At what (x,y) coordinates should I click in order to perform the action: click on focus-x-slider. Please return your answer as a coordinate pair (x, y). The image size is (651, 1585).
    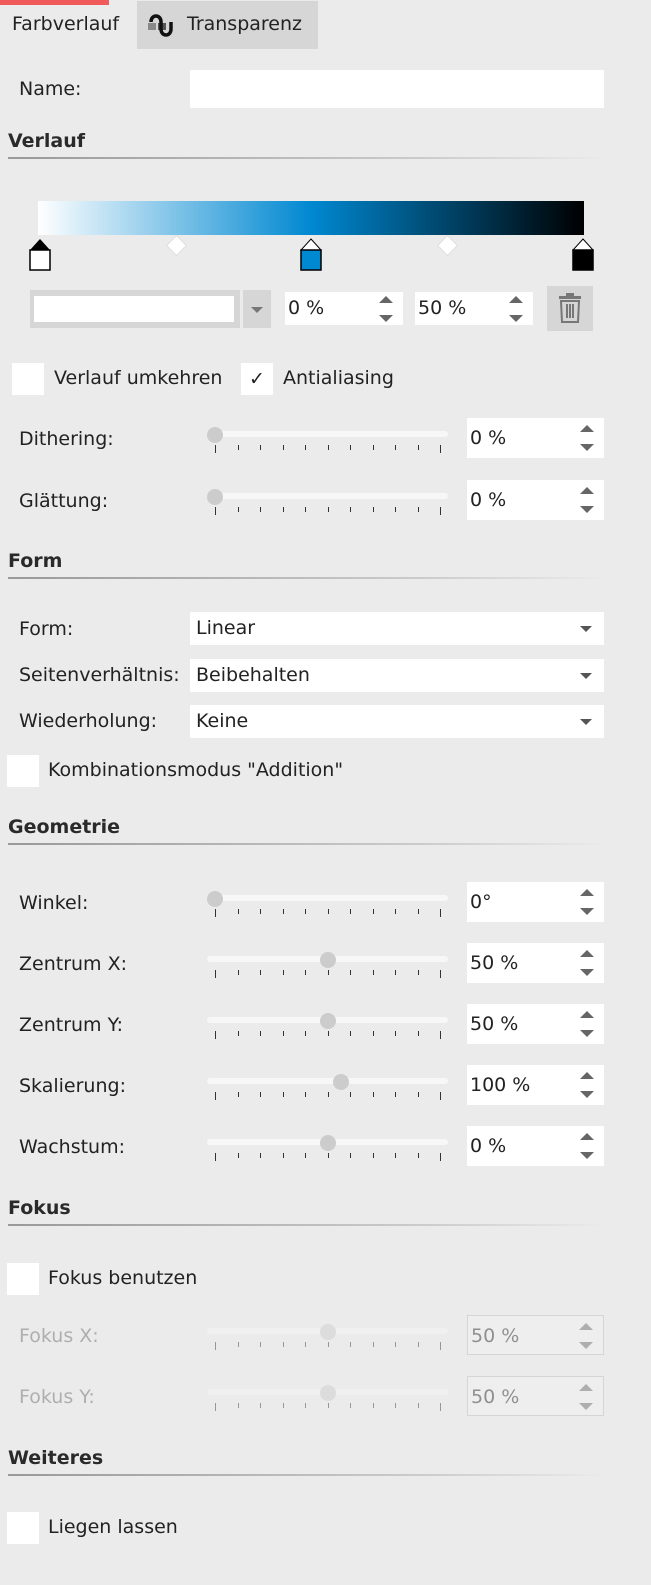
    Looking at the image, I should click on (327, 1335).